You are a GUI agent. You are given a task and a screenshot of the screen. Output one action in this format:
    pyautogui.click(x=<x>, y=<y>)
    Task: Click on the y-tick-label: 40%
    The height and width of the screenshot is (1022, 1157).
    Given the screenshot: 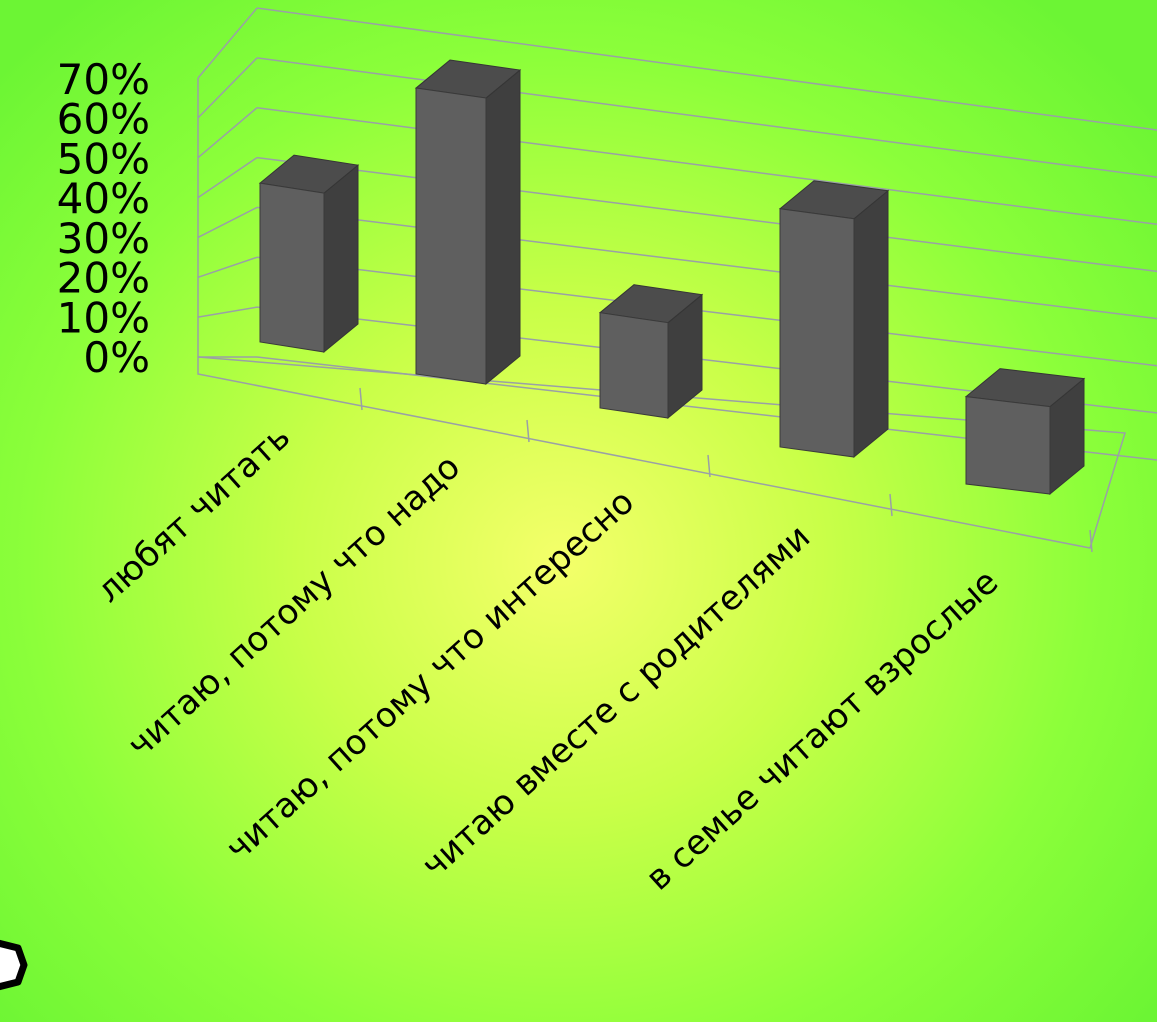 What is the action you would take?
    pyautogui.click(x=103, y=198)
    